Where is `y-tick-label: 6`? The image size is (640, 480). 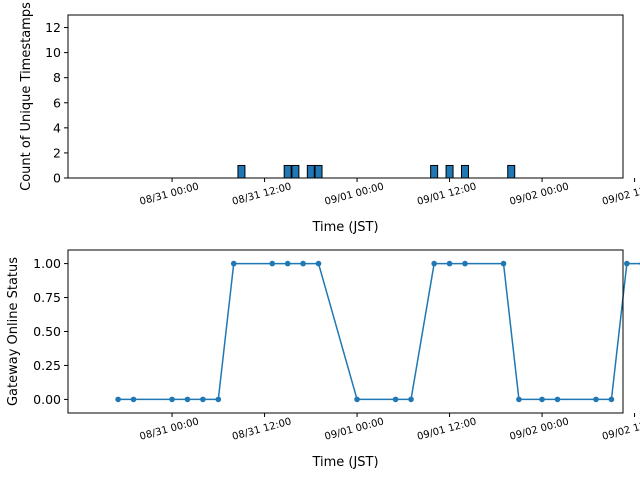 y-tick-label: 6 is located at coordinates (57, 102).